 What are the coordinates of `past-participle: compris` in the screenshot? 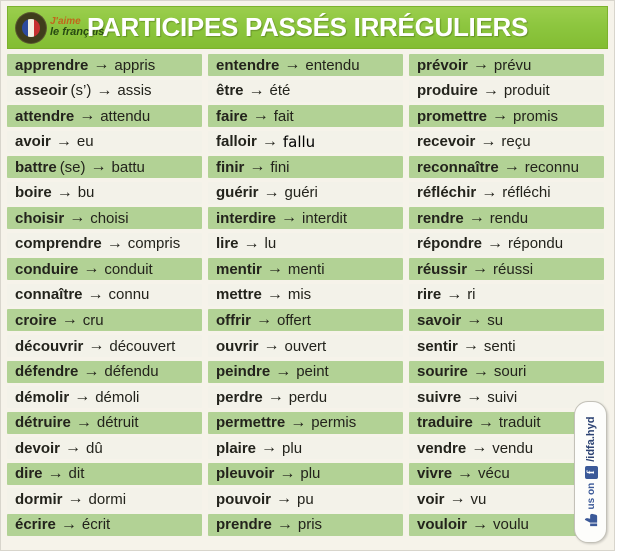 It's located at (154, 244).